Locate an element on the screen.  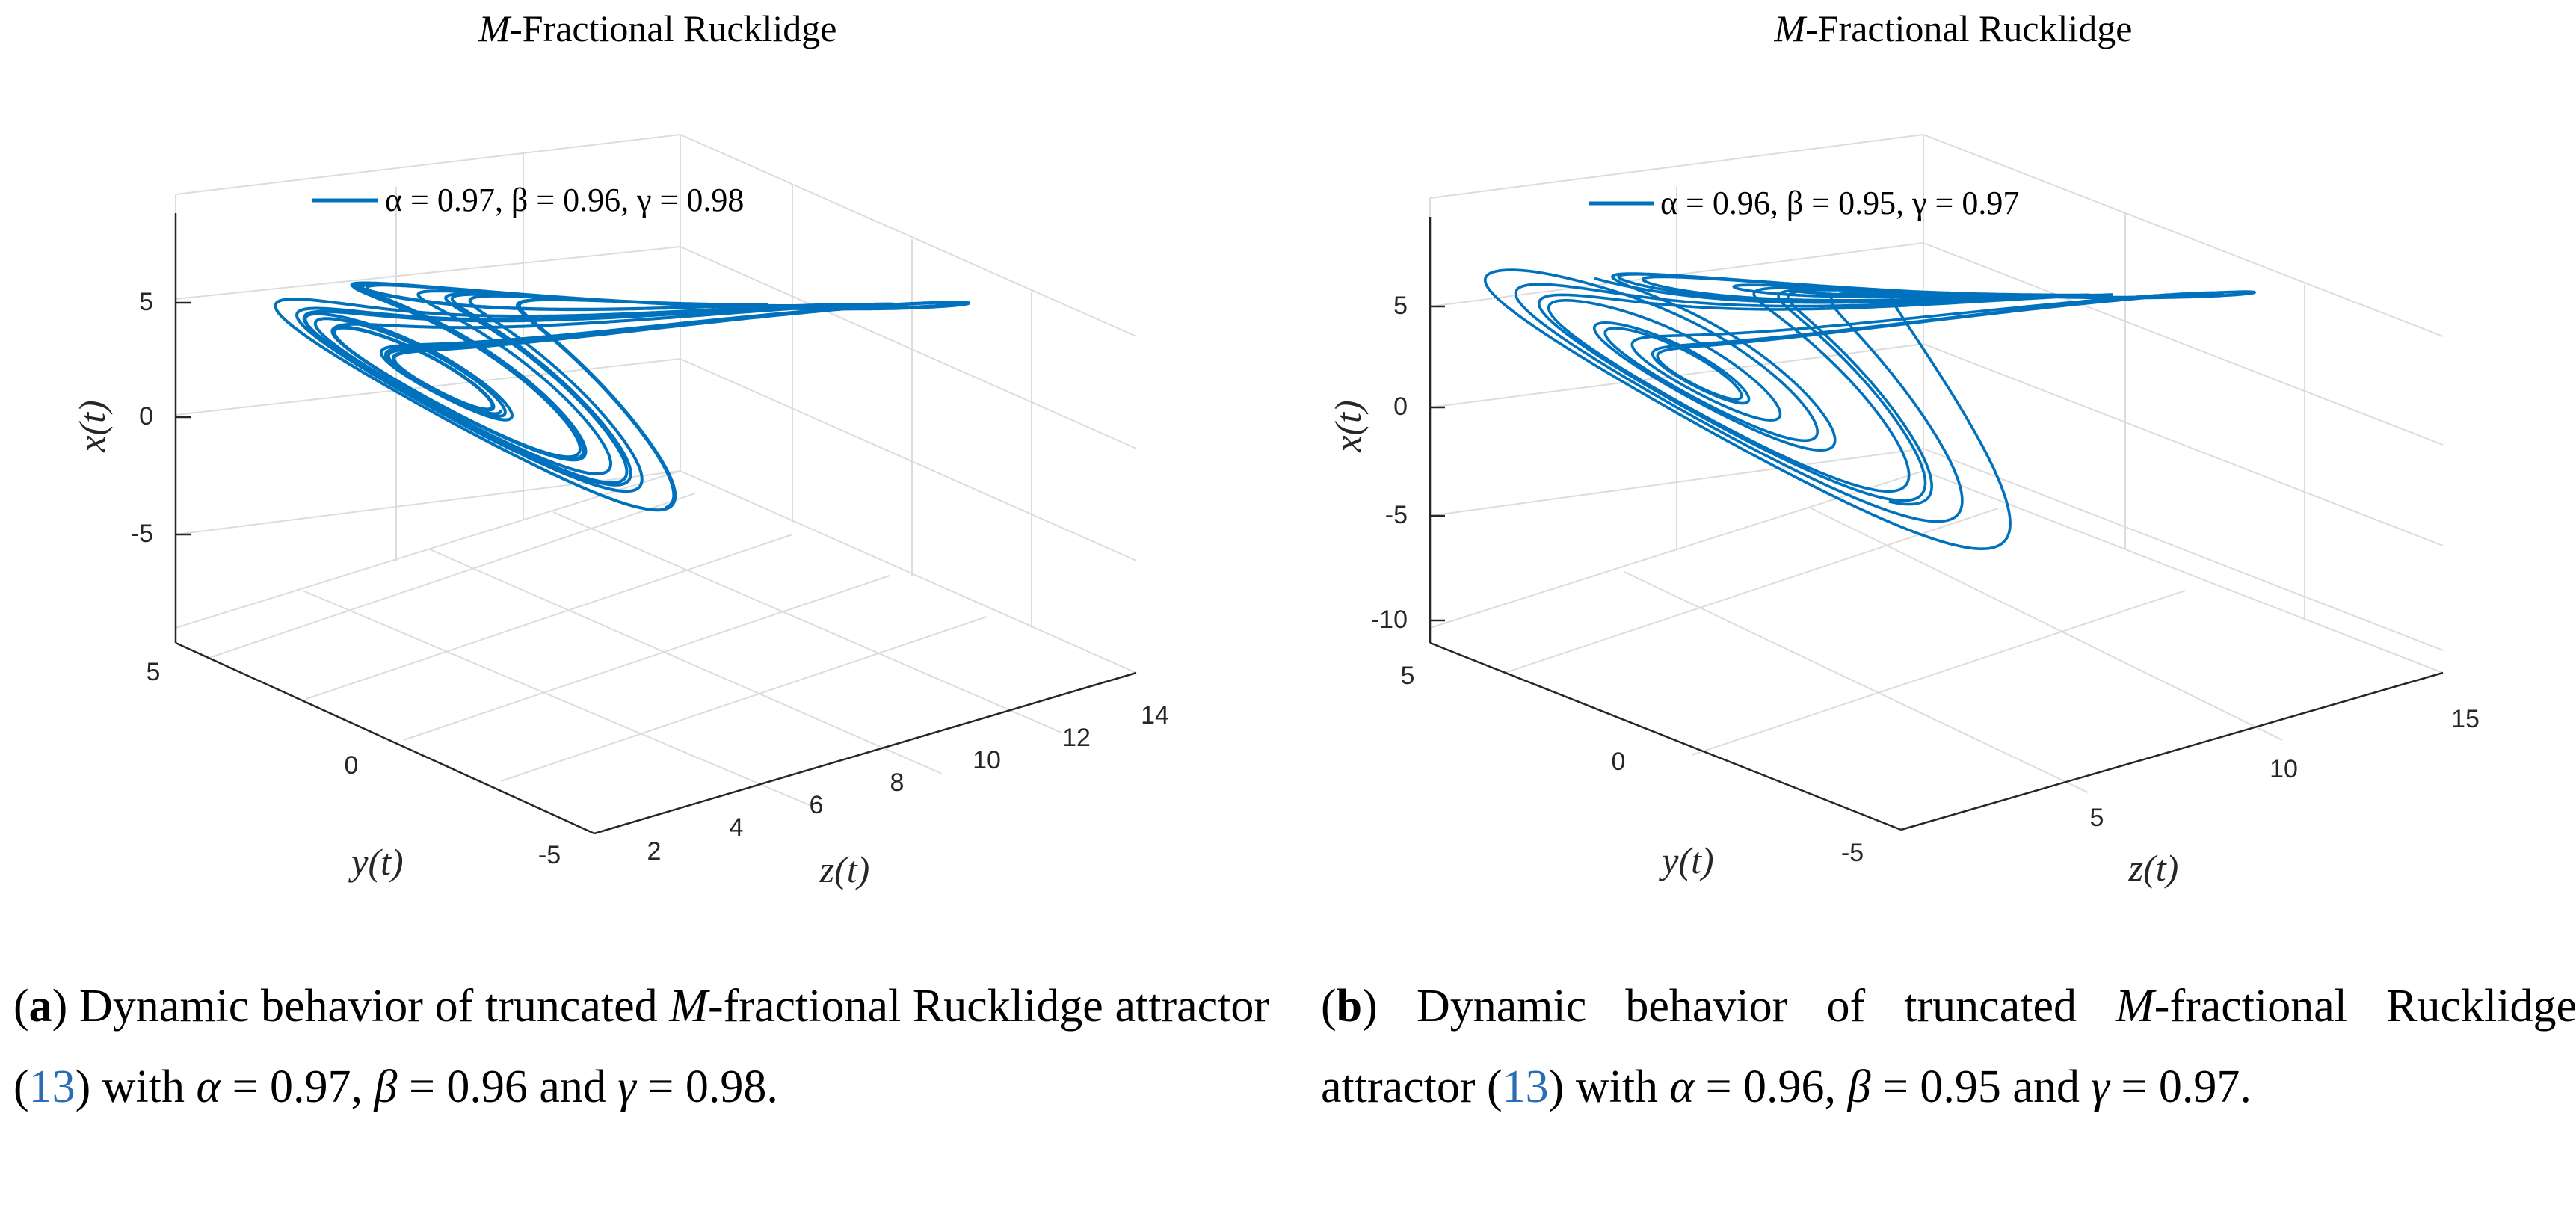
vertical-tick: -10 is located at coordinates (1389, 620).